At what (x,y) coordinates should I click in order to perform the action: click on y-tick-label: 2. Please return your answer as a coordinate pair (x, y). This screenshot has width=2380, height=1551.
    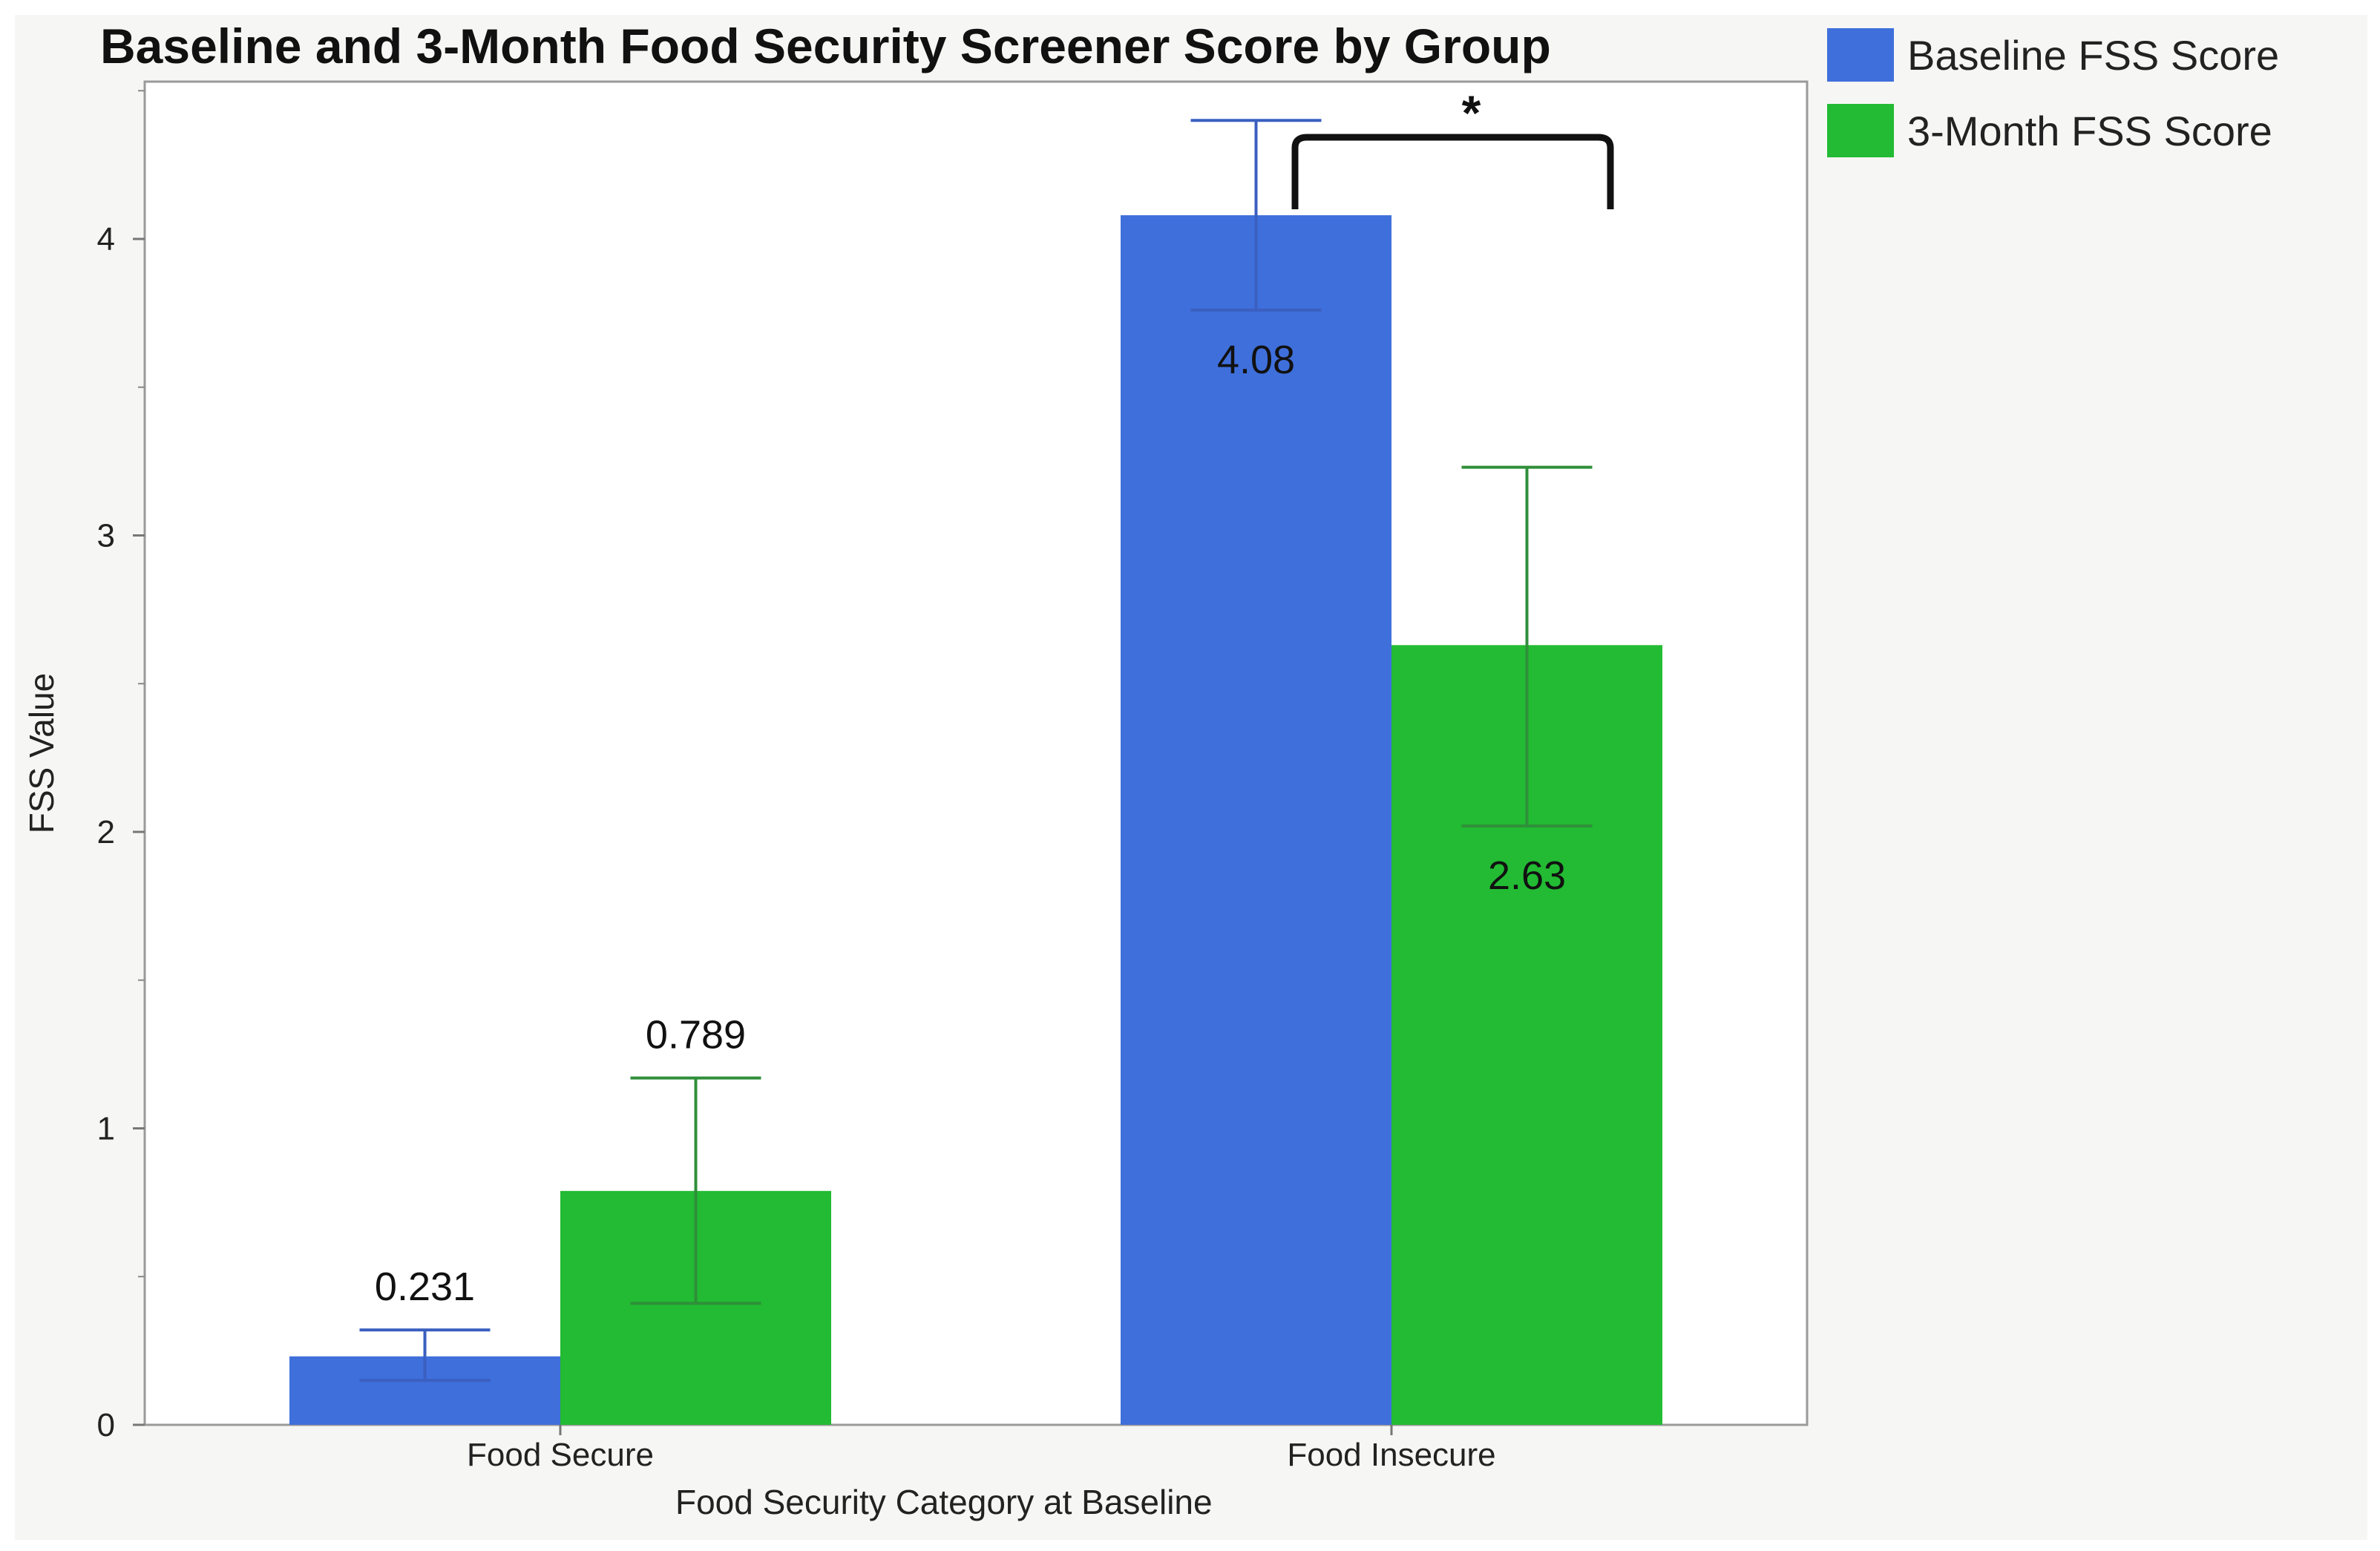
    Looking at the image, I should click on (106, 832).